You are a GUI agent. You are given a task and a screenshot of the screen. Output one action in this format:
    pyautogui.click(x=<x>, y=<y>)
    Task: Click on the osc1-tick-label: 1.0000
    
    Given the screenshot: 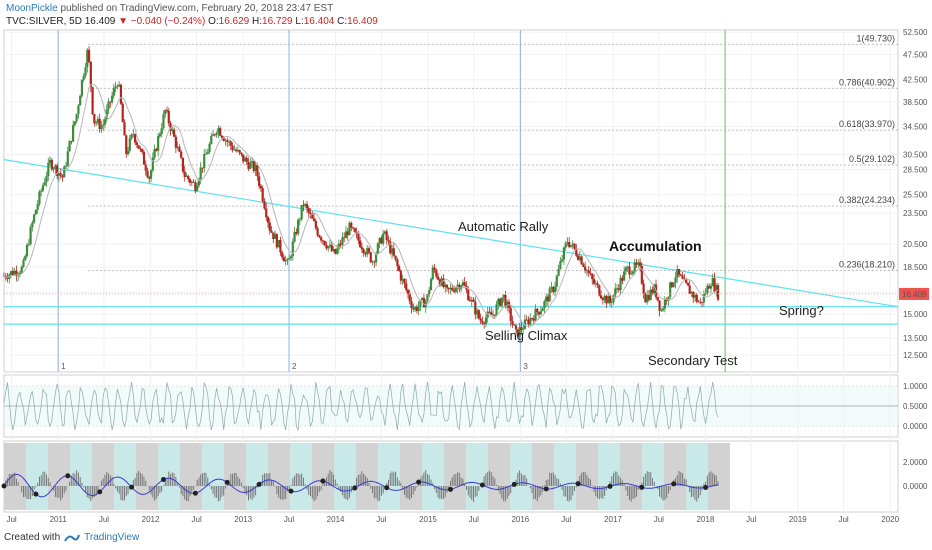 What is the action you would take?
    pyautogui.click(x=915, y=386)
    